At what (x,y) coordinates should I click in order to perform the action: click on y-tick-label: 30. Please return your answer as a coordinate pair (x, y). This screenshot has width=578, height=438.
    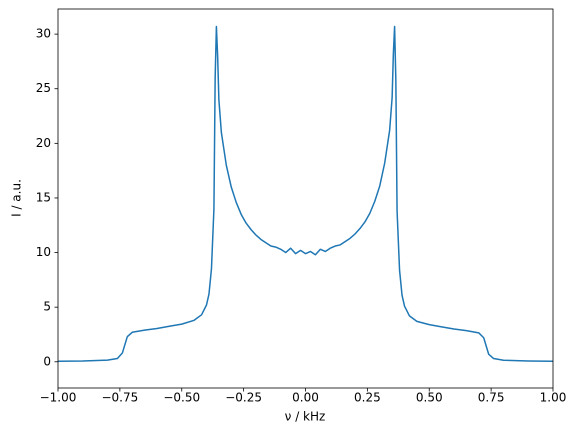
    Looking at the image, I should click on (43, 34).